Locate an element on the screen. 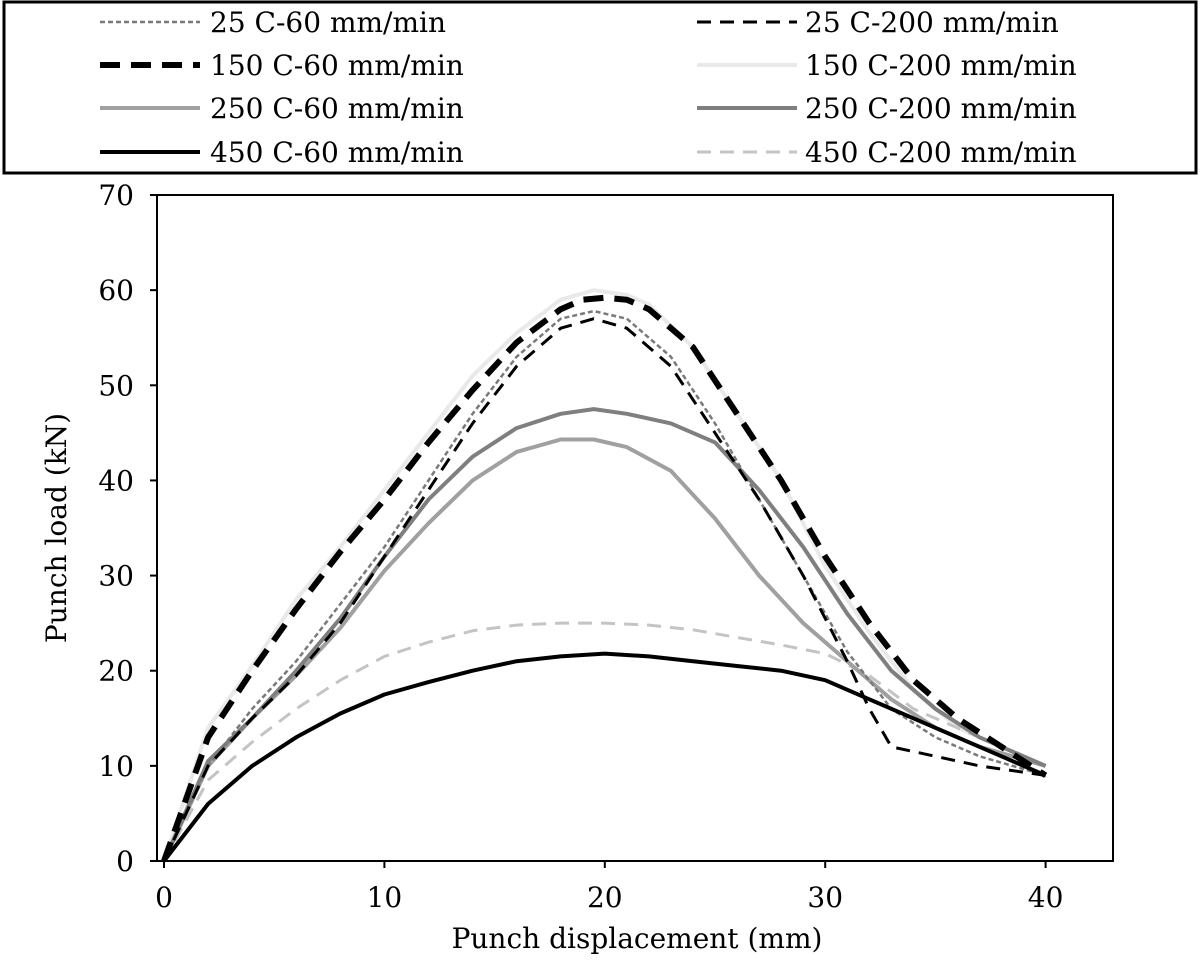 This screenshot has height=965, width=1200. x-axis-label: Punch displacement (mm) is located at coordinates (637, 938).